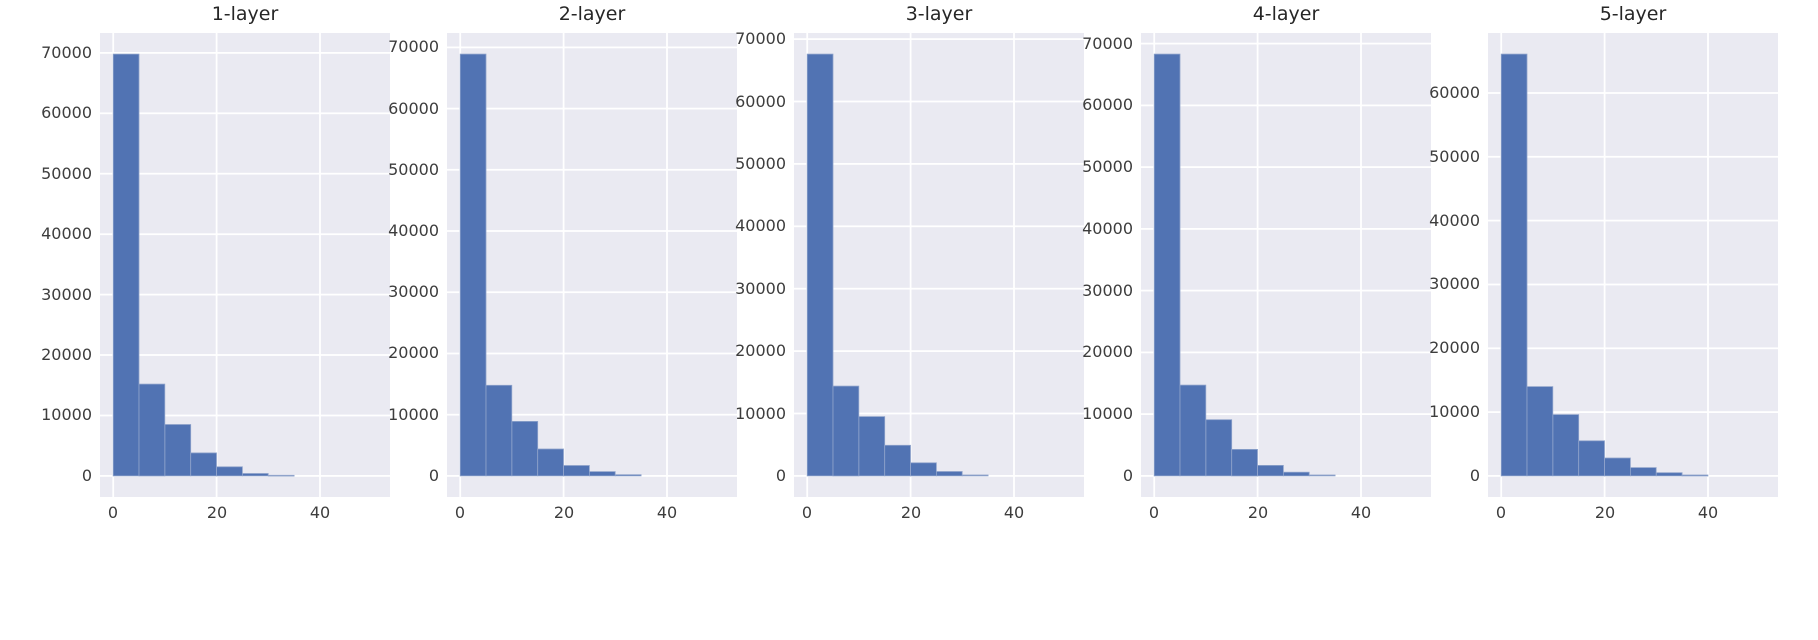  What do you see at coordinates (1286, 265) in the screenshot?
I see `subplot-4-layer-plot-area` at bounding box center [1286, 265].